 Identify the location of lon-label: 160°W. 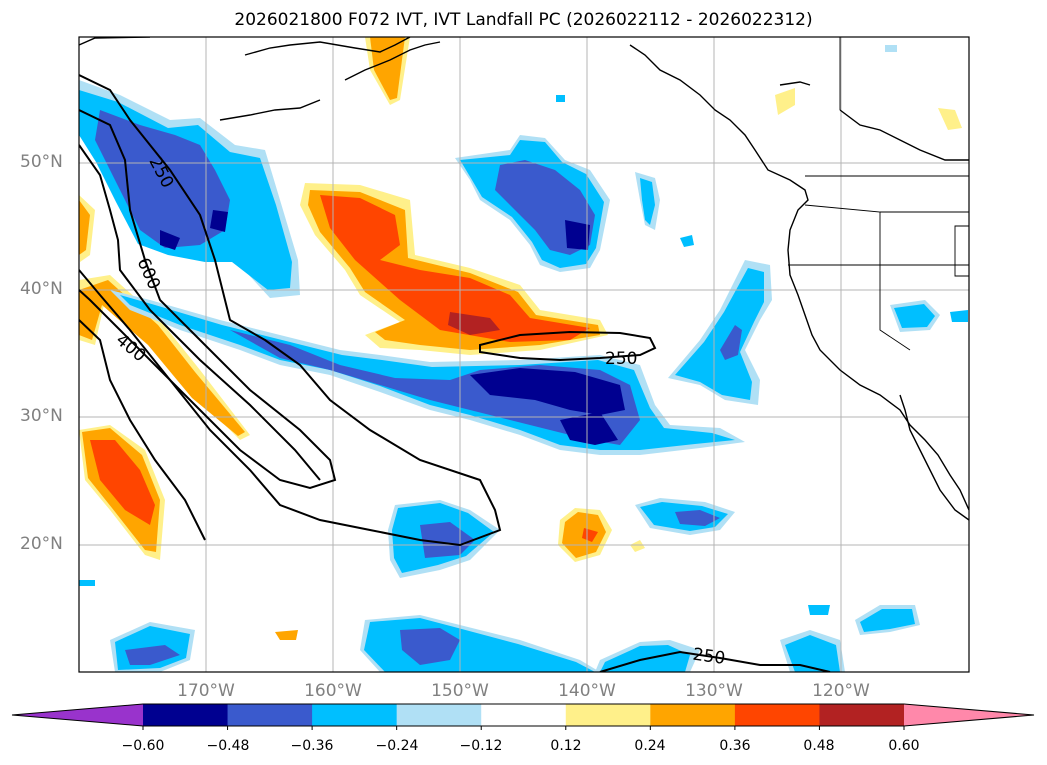
(333, 691).